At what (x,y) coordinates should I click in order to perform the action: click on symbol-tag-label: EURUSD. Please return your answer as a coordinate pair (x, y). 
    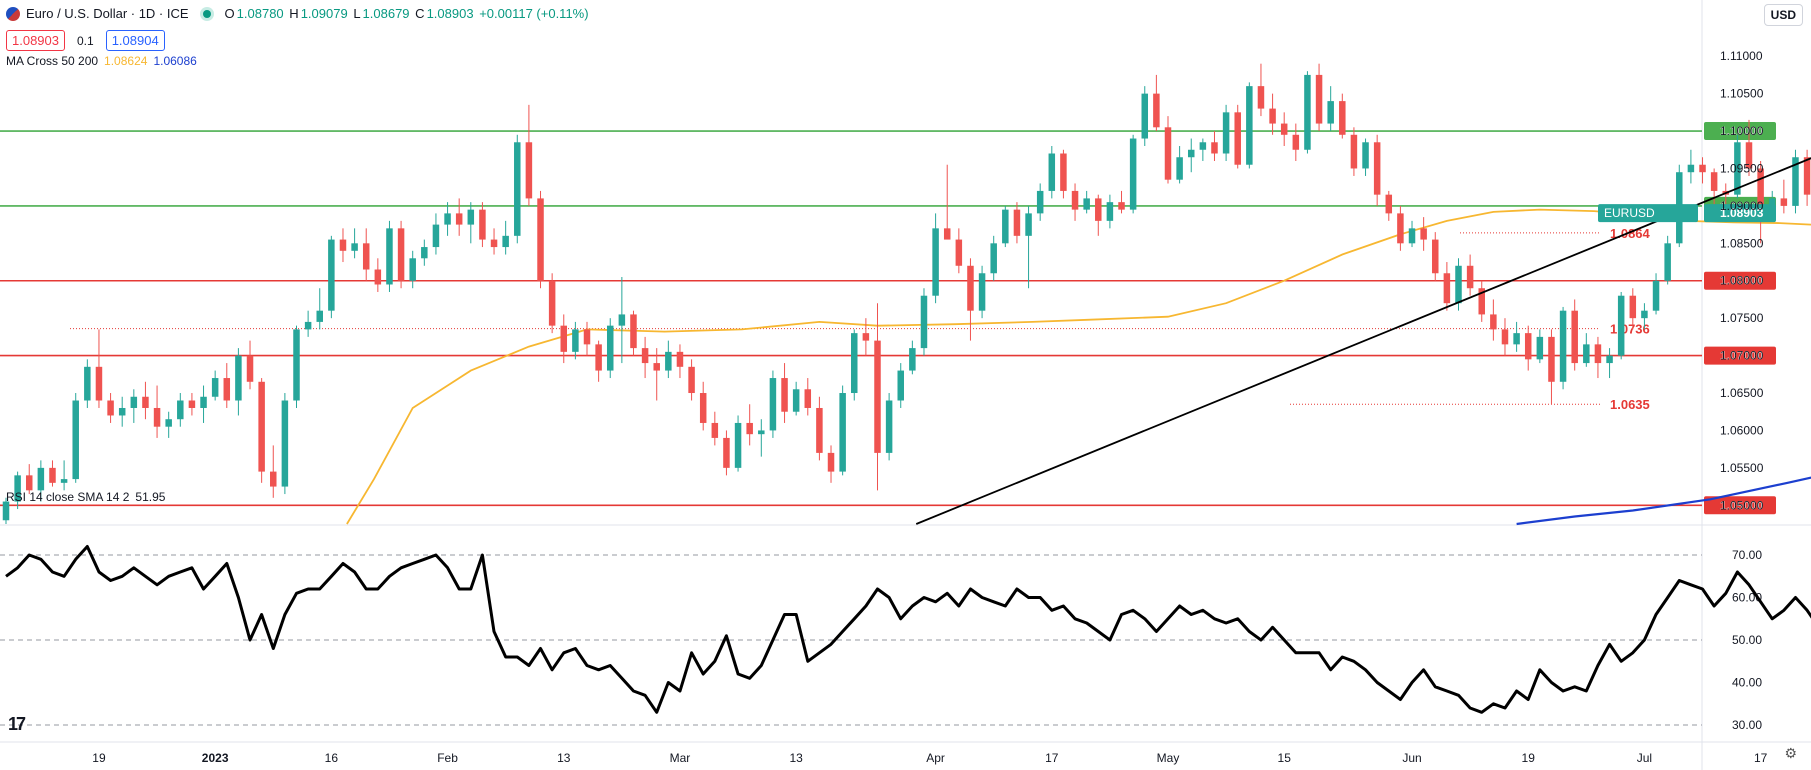
    Looking at the image, I should click on (1629, 213).